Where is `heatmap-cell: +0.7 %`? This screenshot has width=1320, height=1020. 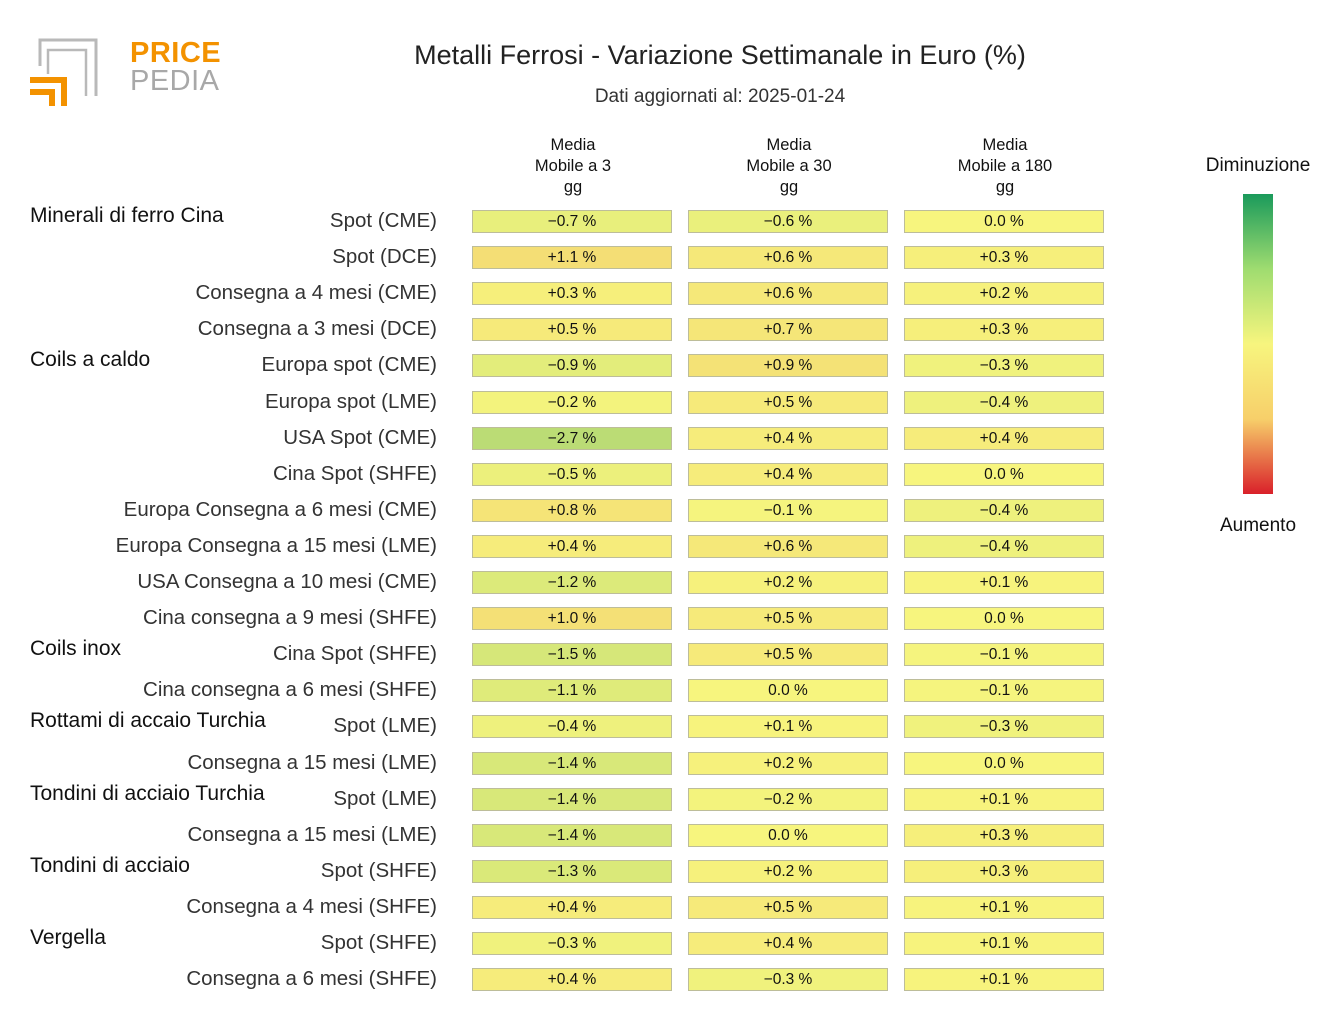
heatmap-cell: +0.7 % is located at coordinates (788, 330).